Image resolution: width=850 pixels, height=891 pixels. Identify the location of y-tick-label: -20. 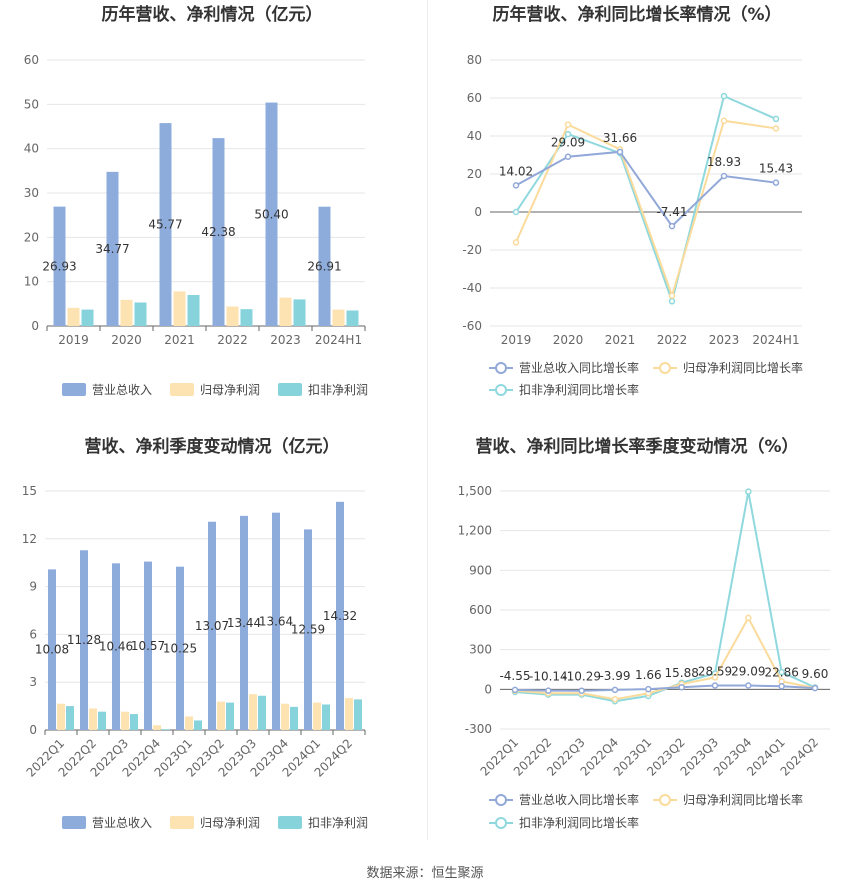
(472, 250).